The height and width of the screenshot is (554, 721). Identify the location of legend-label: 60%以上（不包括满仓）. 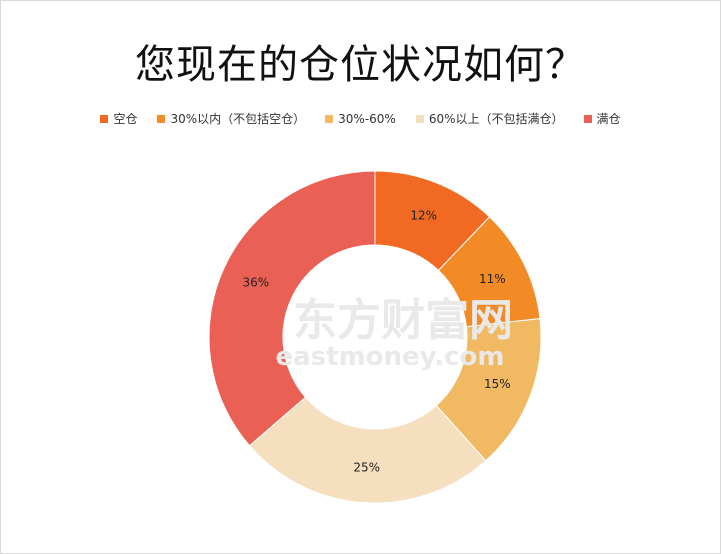
(496, 119).